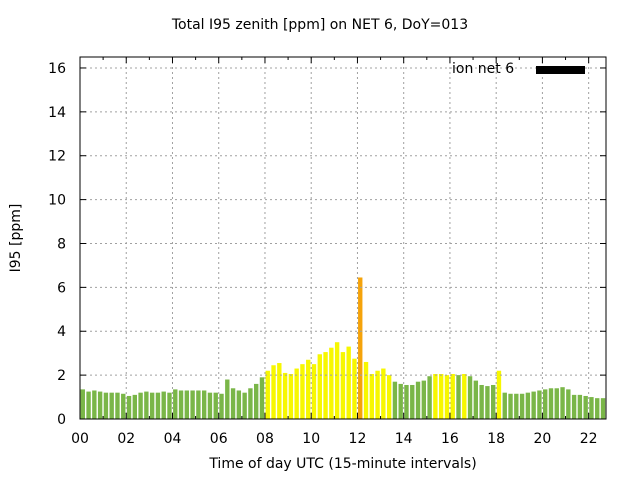 This screenshot has height=480, width=640. Describe the element at coordinates (57, 113) in the screenshot. I see `y-tick-label: 14` at that location.